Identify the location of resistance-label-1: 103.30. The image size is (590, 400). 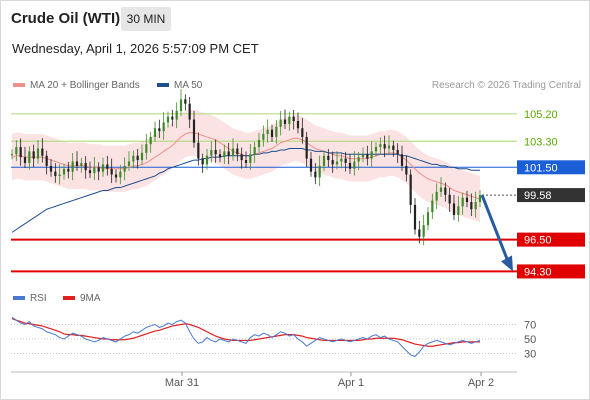
(541, 142).